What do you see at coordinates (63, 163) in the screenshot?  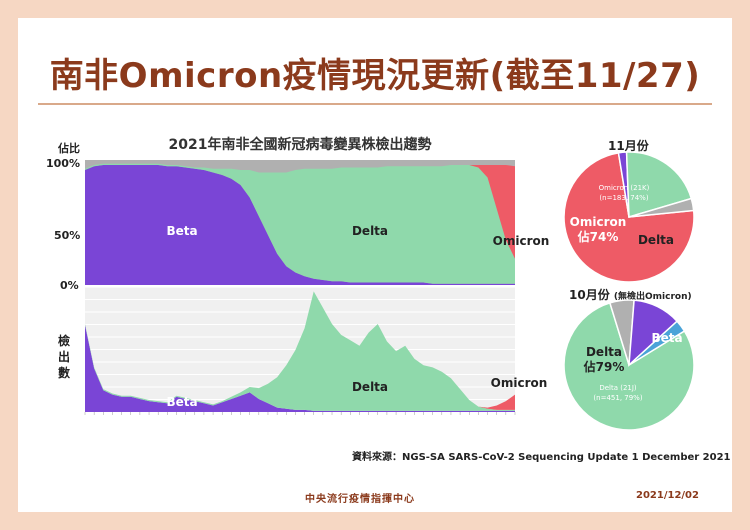 I see `ytick-100: 100%` at bounding box center [63, 163].